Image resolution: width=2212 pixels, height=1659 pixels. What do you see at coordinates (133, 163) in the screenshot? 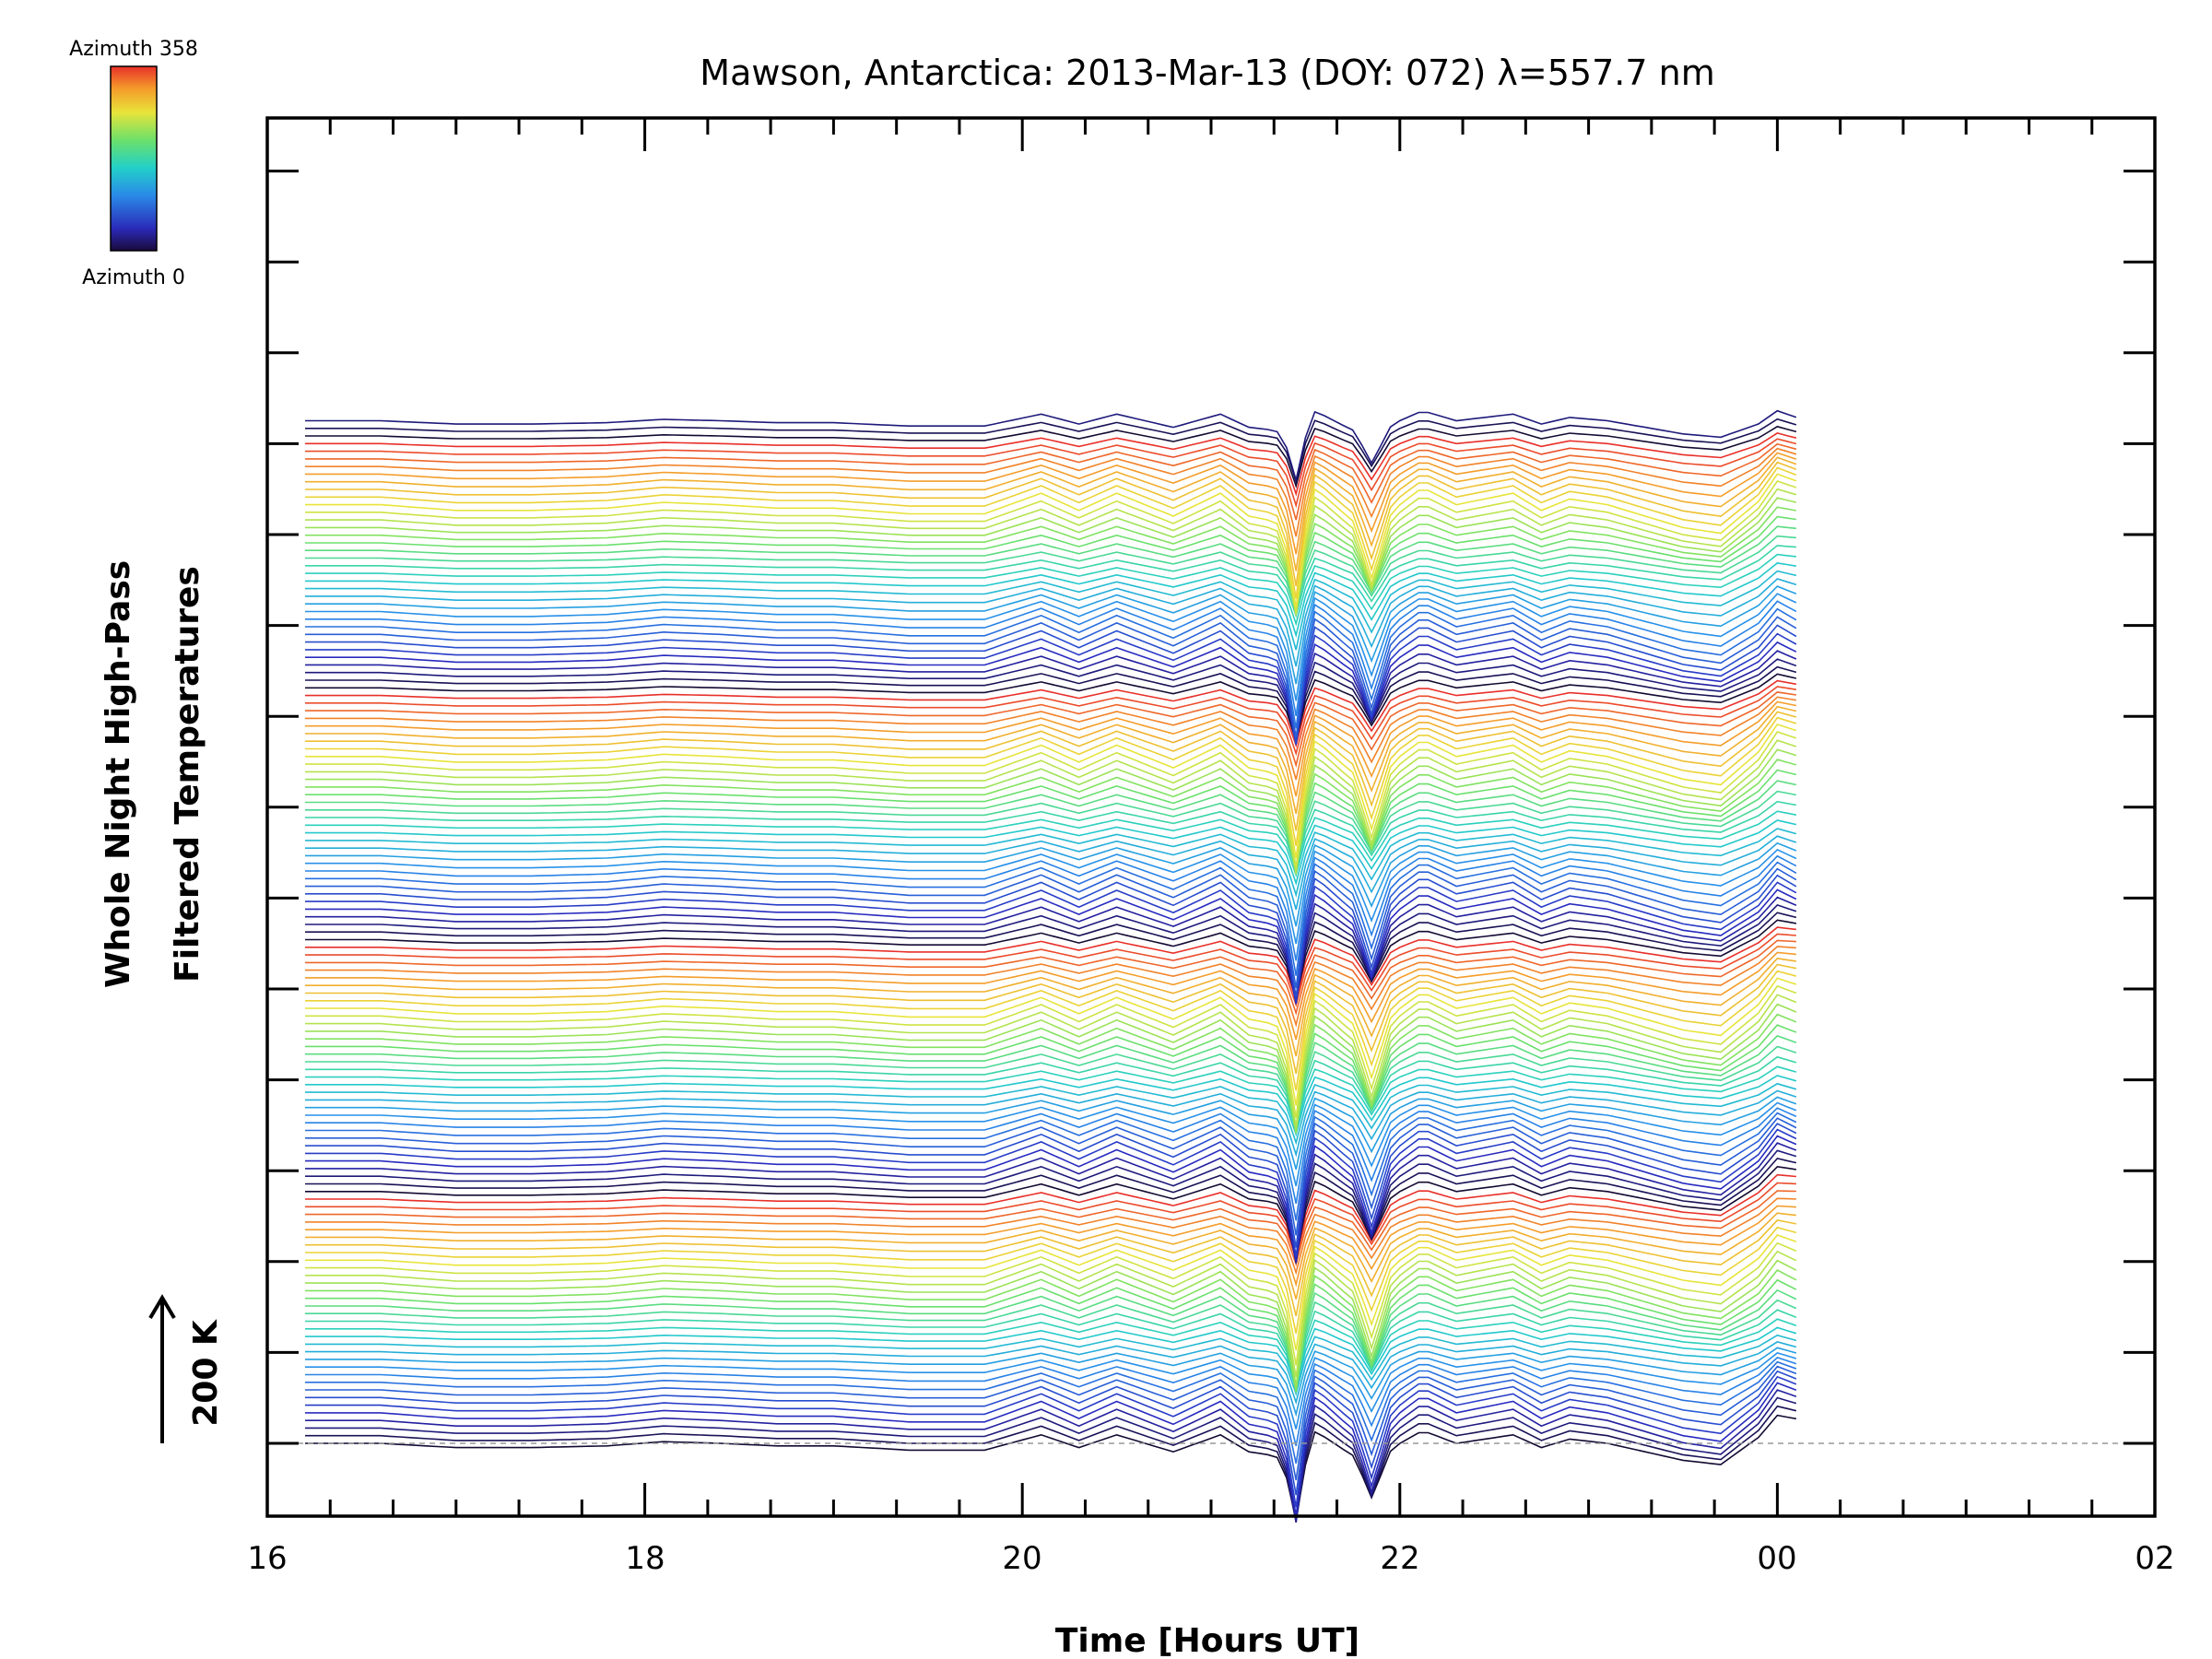
I see `colorbar: Azimuth 358 Azimuth 0` at bounding box center [133, 163].